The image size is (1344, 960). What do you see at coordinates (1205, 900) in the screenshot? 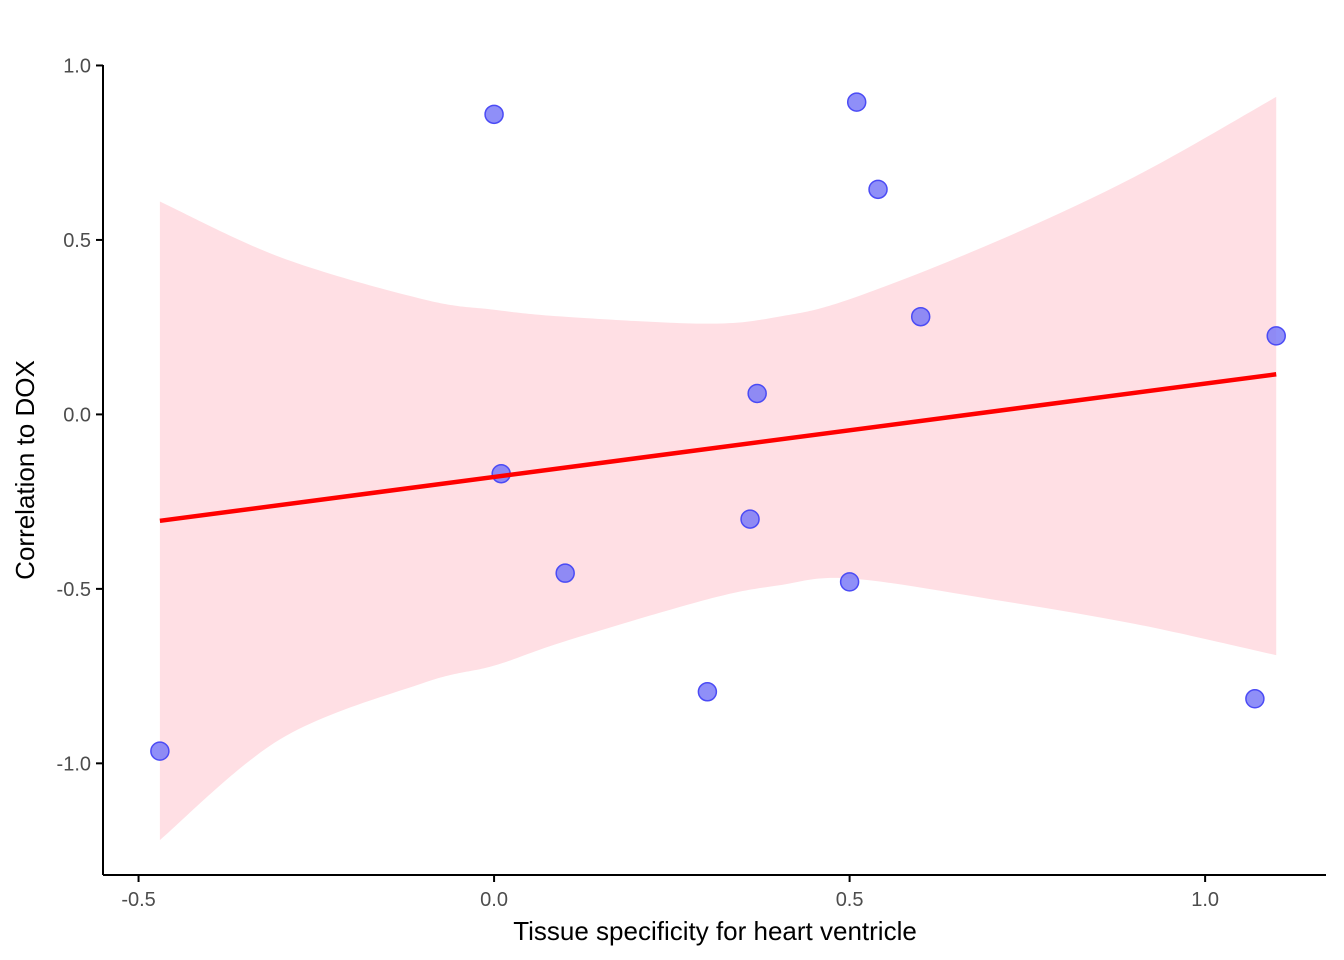
I see `x-tick-label: 1.0` at bounding box center [1205, 900].